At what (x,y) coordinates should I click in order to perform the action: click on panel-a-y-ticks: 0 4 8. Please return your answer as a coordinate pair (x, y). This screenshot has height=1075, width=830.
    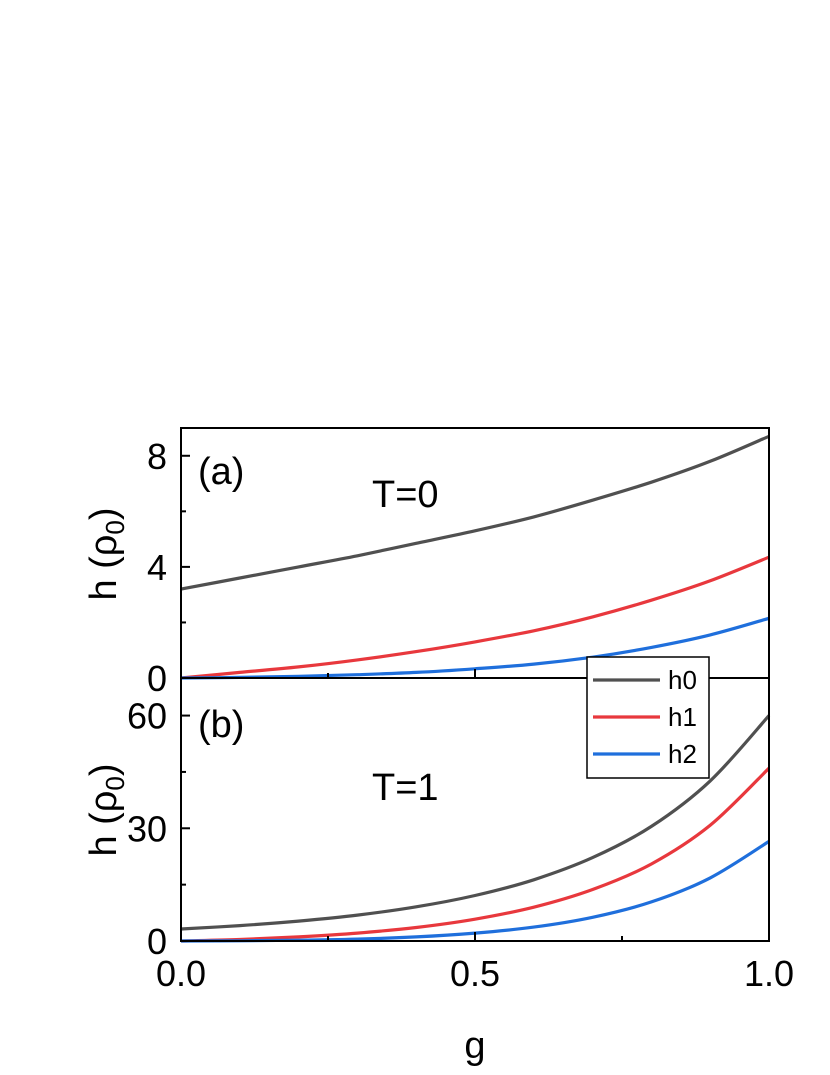
    Looking at the image, I should click on (168, 567).